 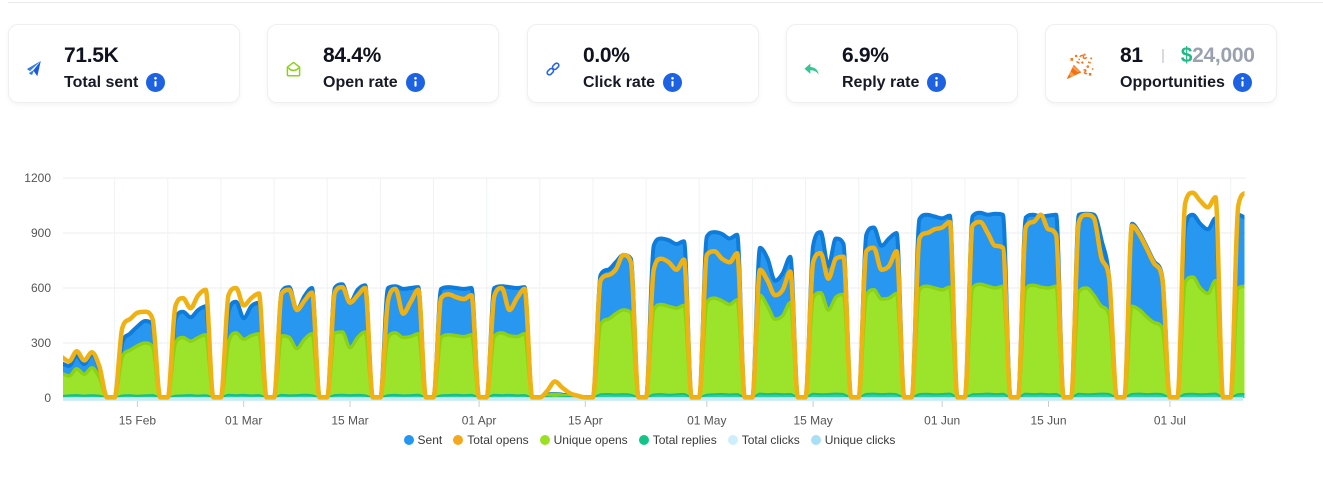 I want to click on svg-text: 0, so click(x=47, y=398).